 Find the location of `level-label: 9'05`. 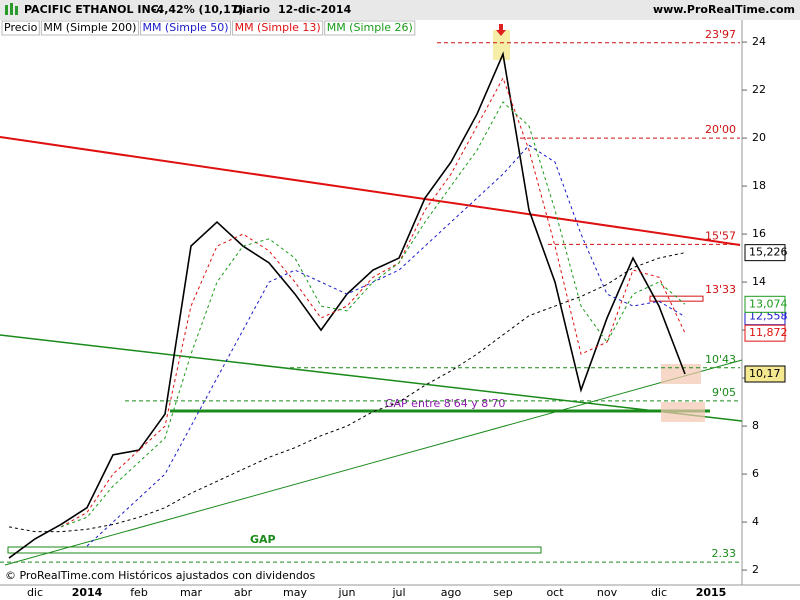

level-label: 9'05 is located at coordinates (724, 392).